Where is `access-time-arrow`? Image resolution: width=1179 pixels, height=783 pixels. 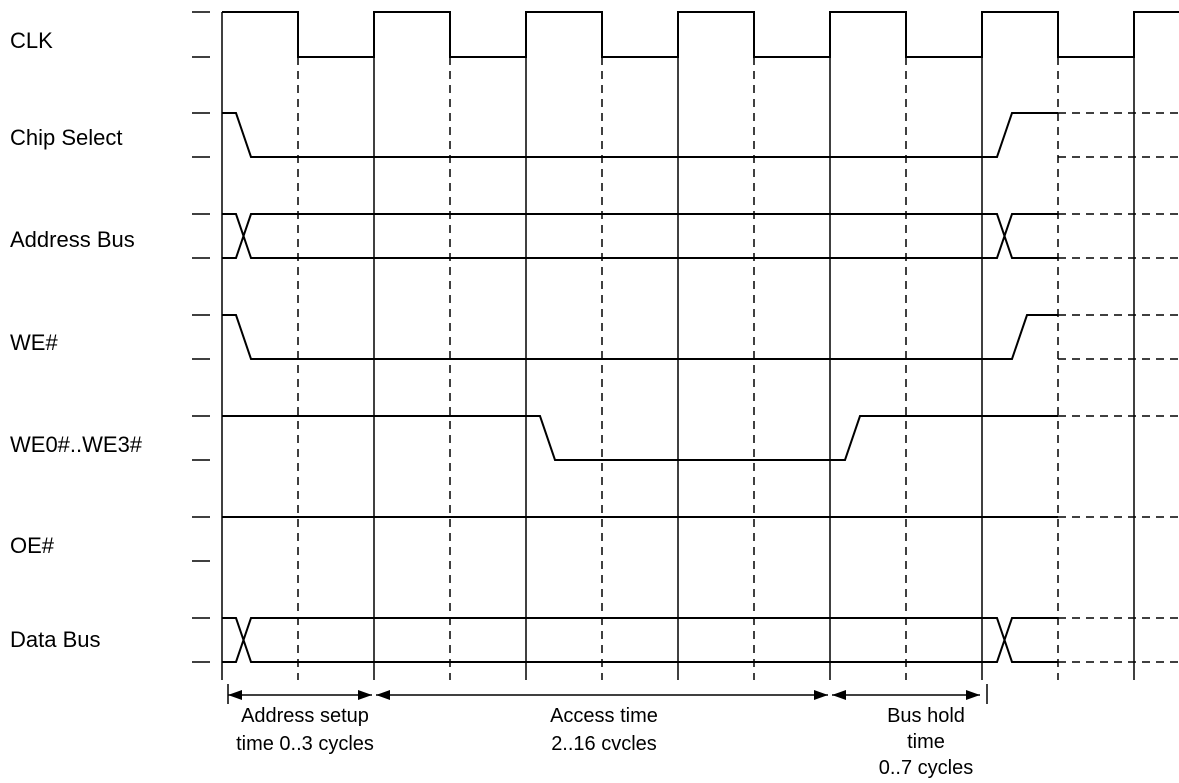
access-time-arrow is located at coordinates (602, 695).